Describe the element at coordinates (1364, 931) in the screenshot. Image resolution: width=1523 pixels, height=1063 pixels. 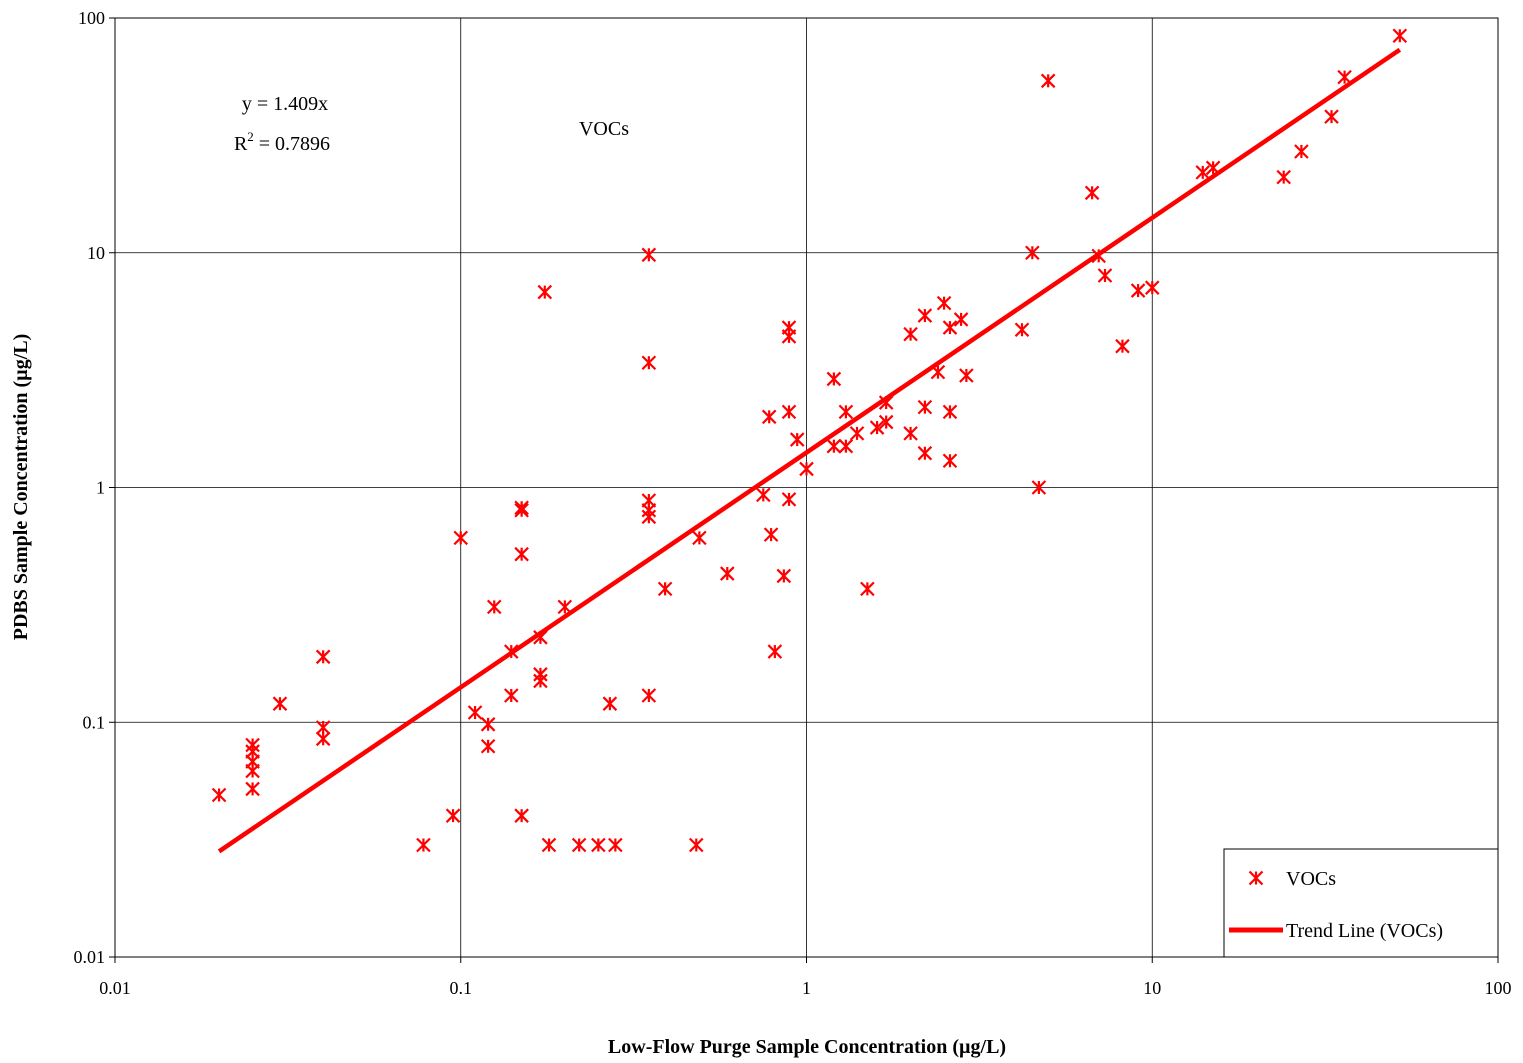
I see `legend-label-trend: Trend Line (VOCs)` at that location.